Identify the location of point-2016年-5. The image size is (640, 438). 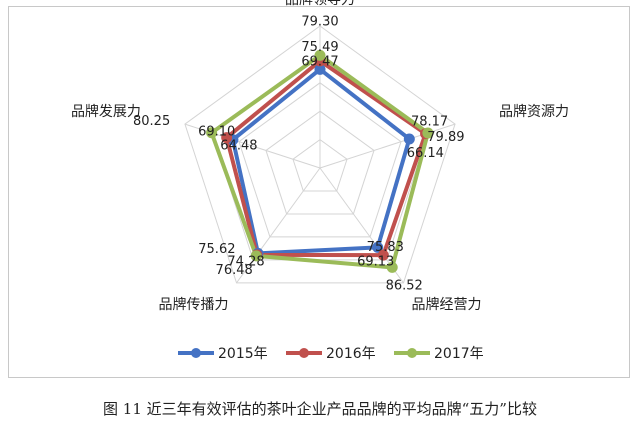
(227, 138).